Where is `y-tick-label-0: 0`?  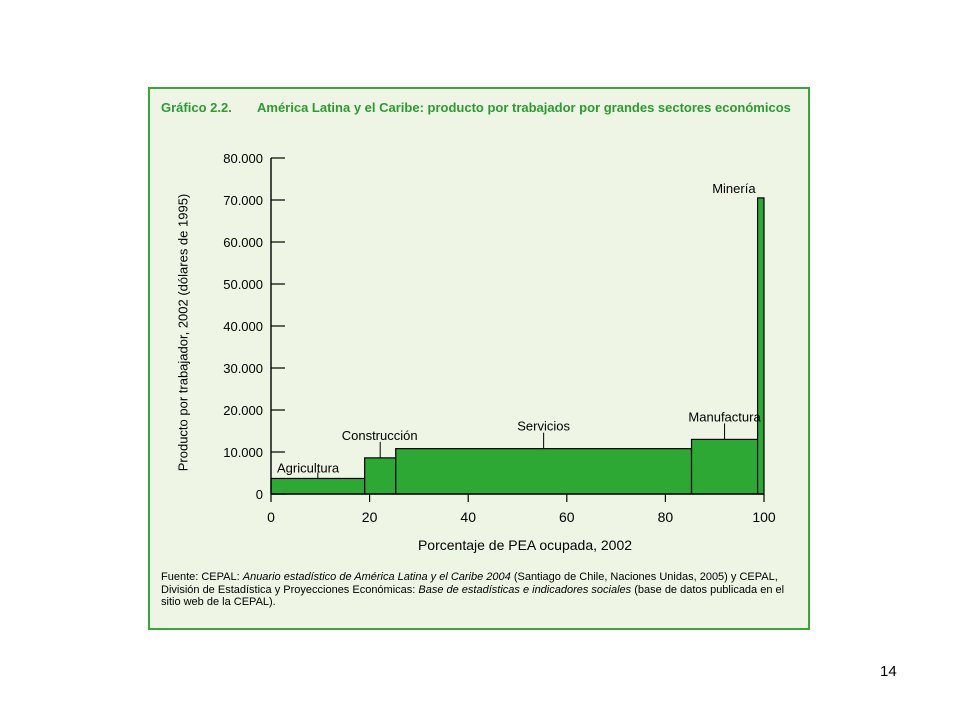
y-tick-label-0: 0 is located at coordinates (259, 494).